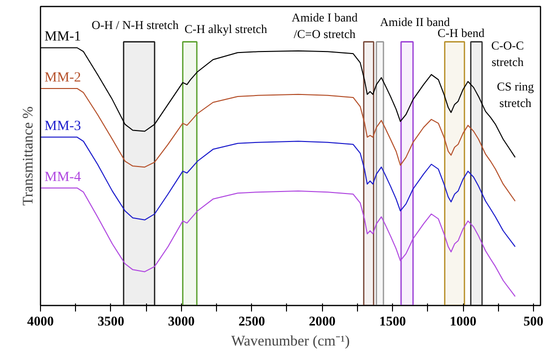 This screenshot has height=355, width=550. What do you see at coordinates (63, 37) in the screenshot?
I see `series-label: MM-1` at bounding box center [63, 37].